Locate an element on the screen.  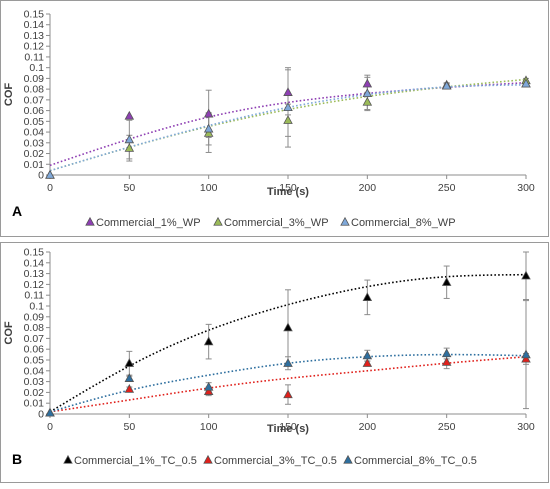
panel-label: A is located at coordinates (17, 211).